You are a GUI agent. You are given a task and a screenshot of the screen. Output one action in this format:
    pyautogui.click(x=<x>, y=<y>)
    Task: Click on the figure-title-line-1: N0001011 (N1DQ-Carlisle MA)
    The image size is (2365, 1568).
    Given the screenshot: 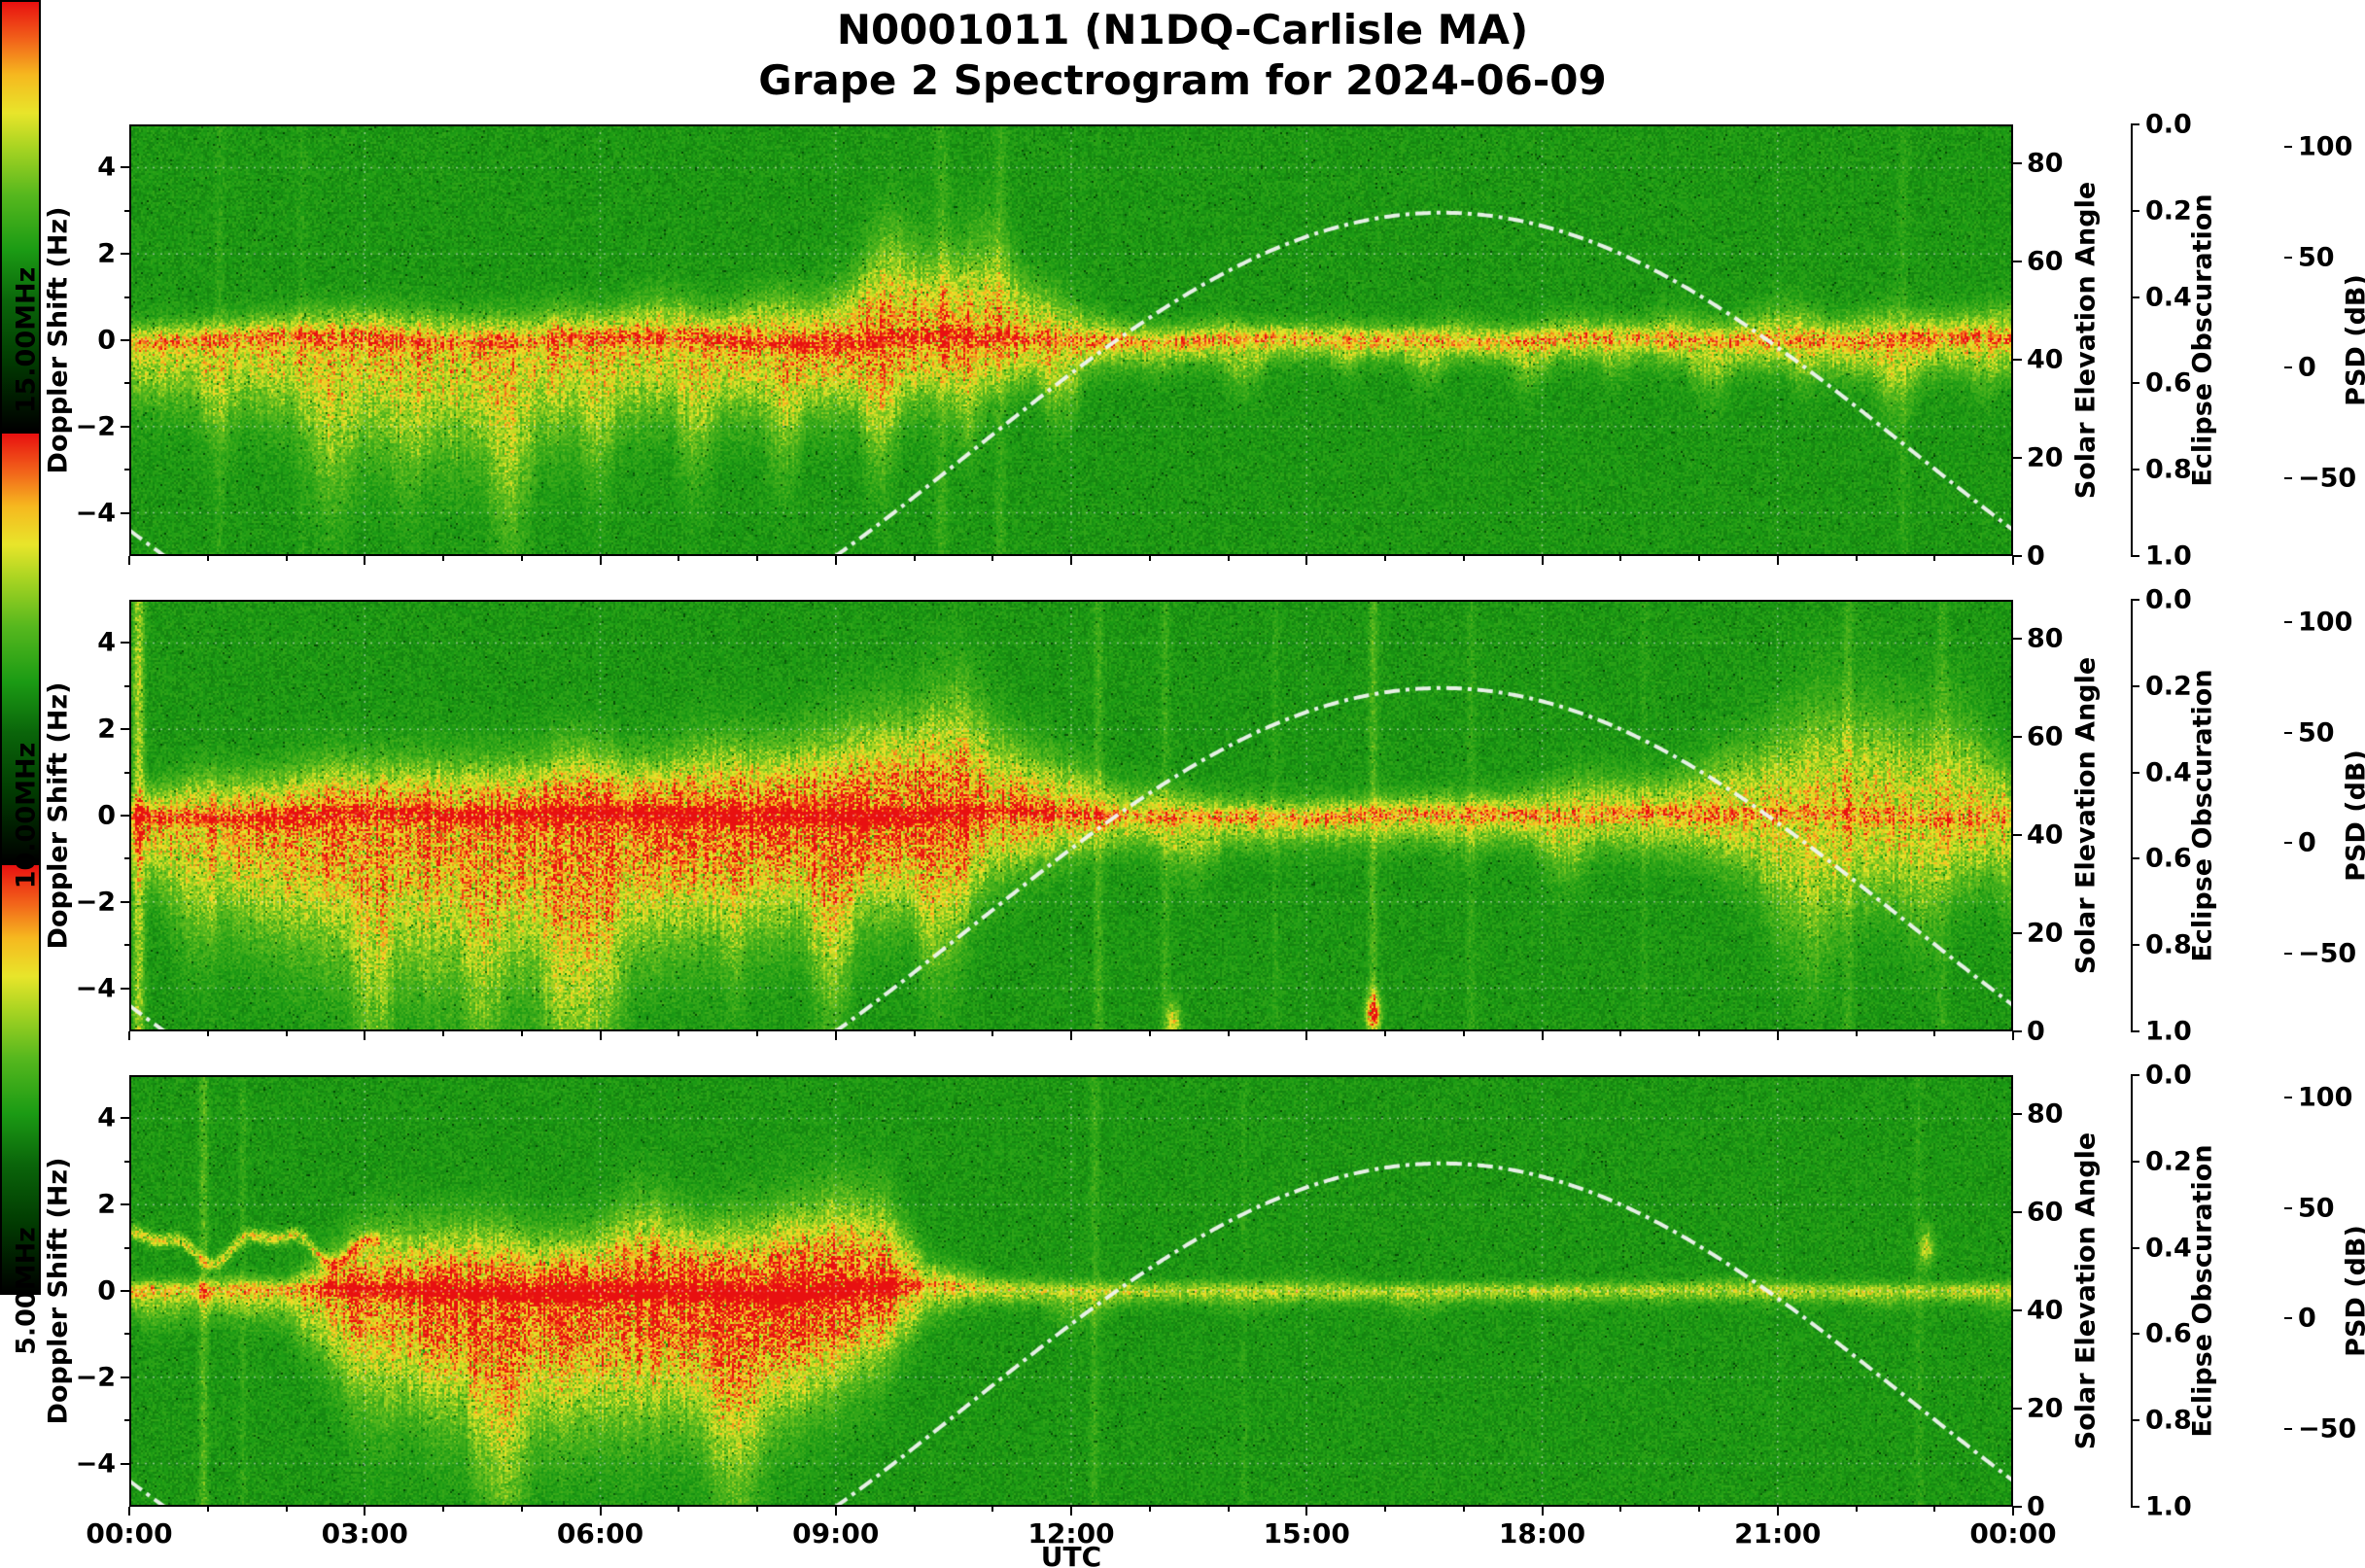 What is the action you would take?
    pyautogui.click(x=1182, y=29)
    